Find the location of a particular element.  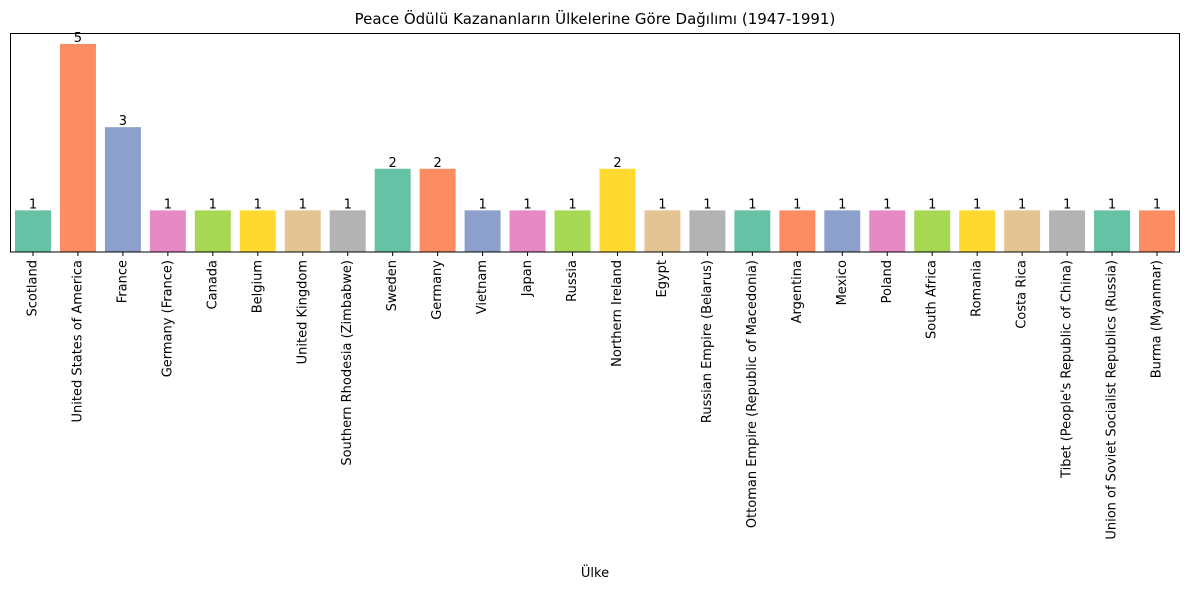

x-tick-label: Poland is located at coordinates (887, 281).